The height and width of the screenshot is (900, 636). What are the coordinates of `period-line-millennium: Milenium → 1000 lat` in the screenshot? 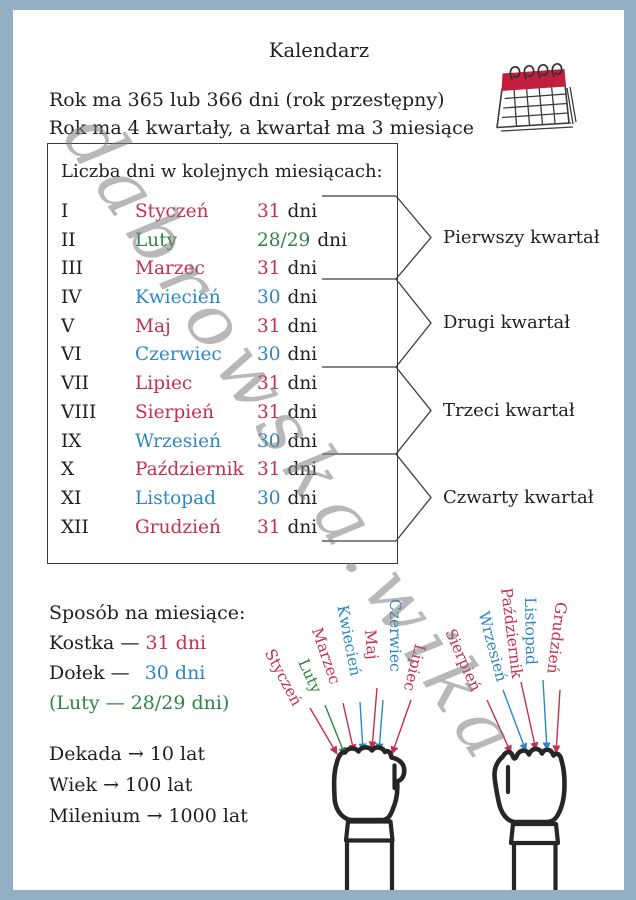 It's located at (148, 816).